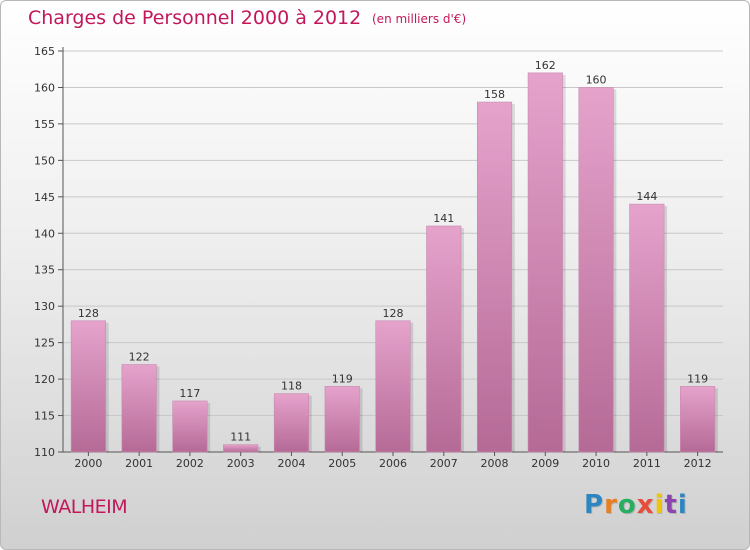 This screenshot has height=550, width=750. I want to click on data-label: 122, so click(139, 357).